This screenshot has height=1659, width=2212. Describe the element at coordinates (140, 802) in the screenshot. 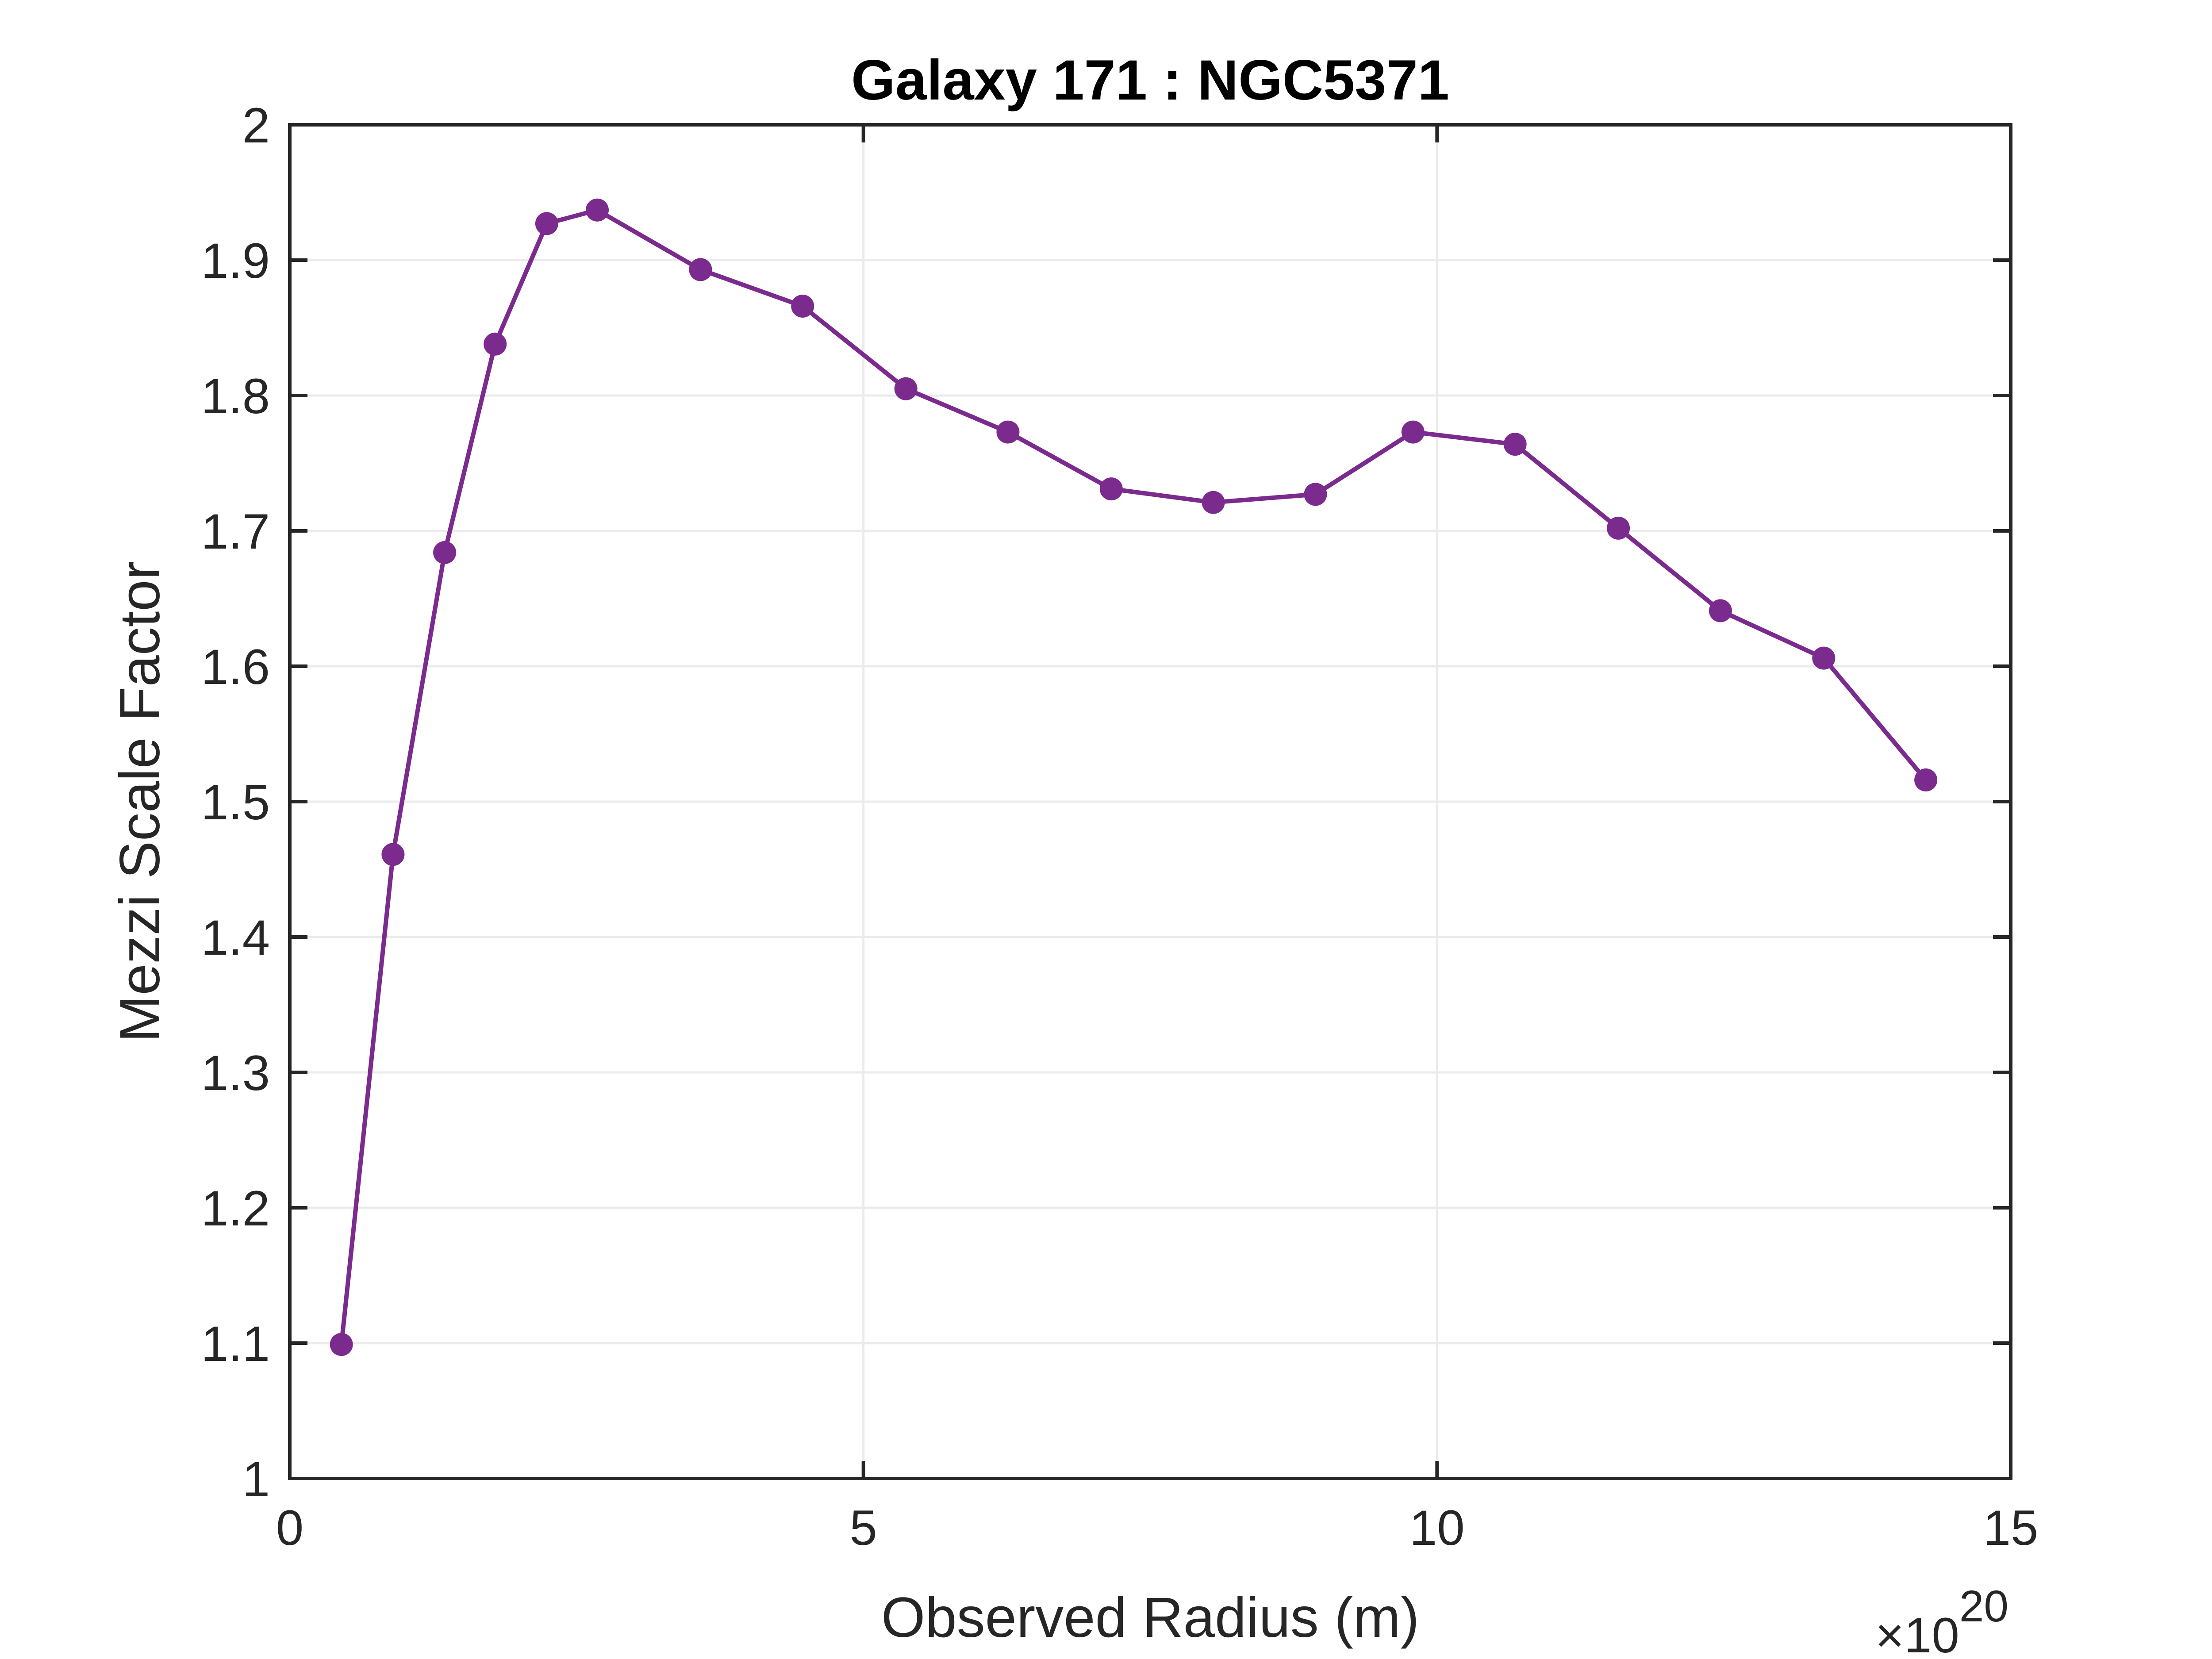

I see `y-axis-label: Mezzi Scale Factor` at that location.